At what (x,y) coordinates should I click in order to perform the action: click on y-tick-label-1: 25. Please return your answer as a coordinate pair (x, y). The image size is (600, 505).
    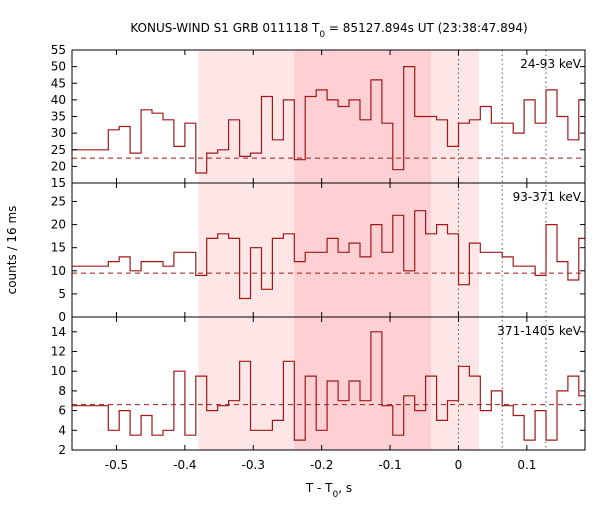
    Looking at the image, I should click on (58, 150).